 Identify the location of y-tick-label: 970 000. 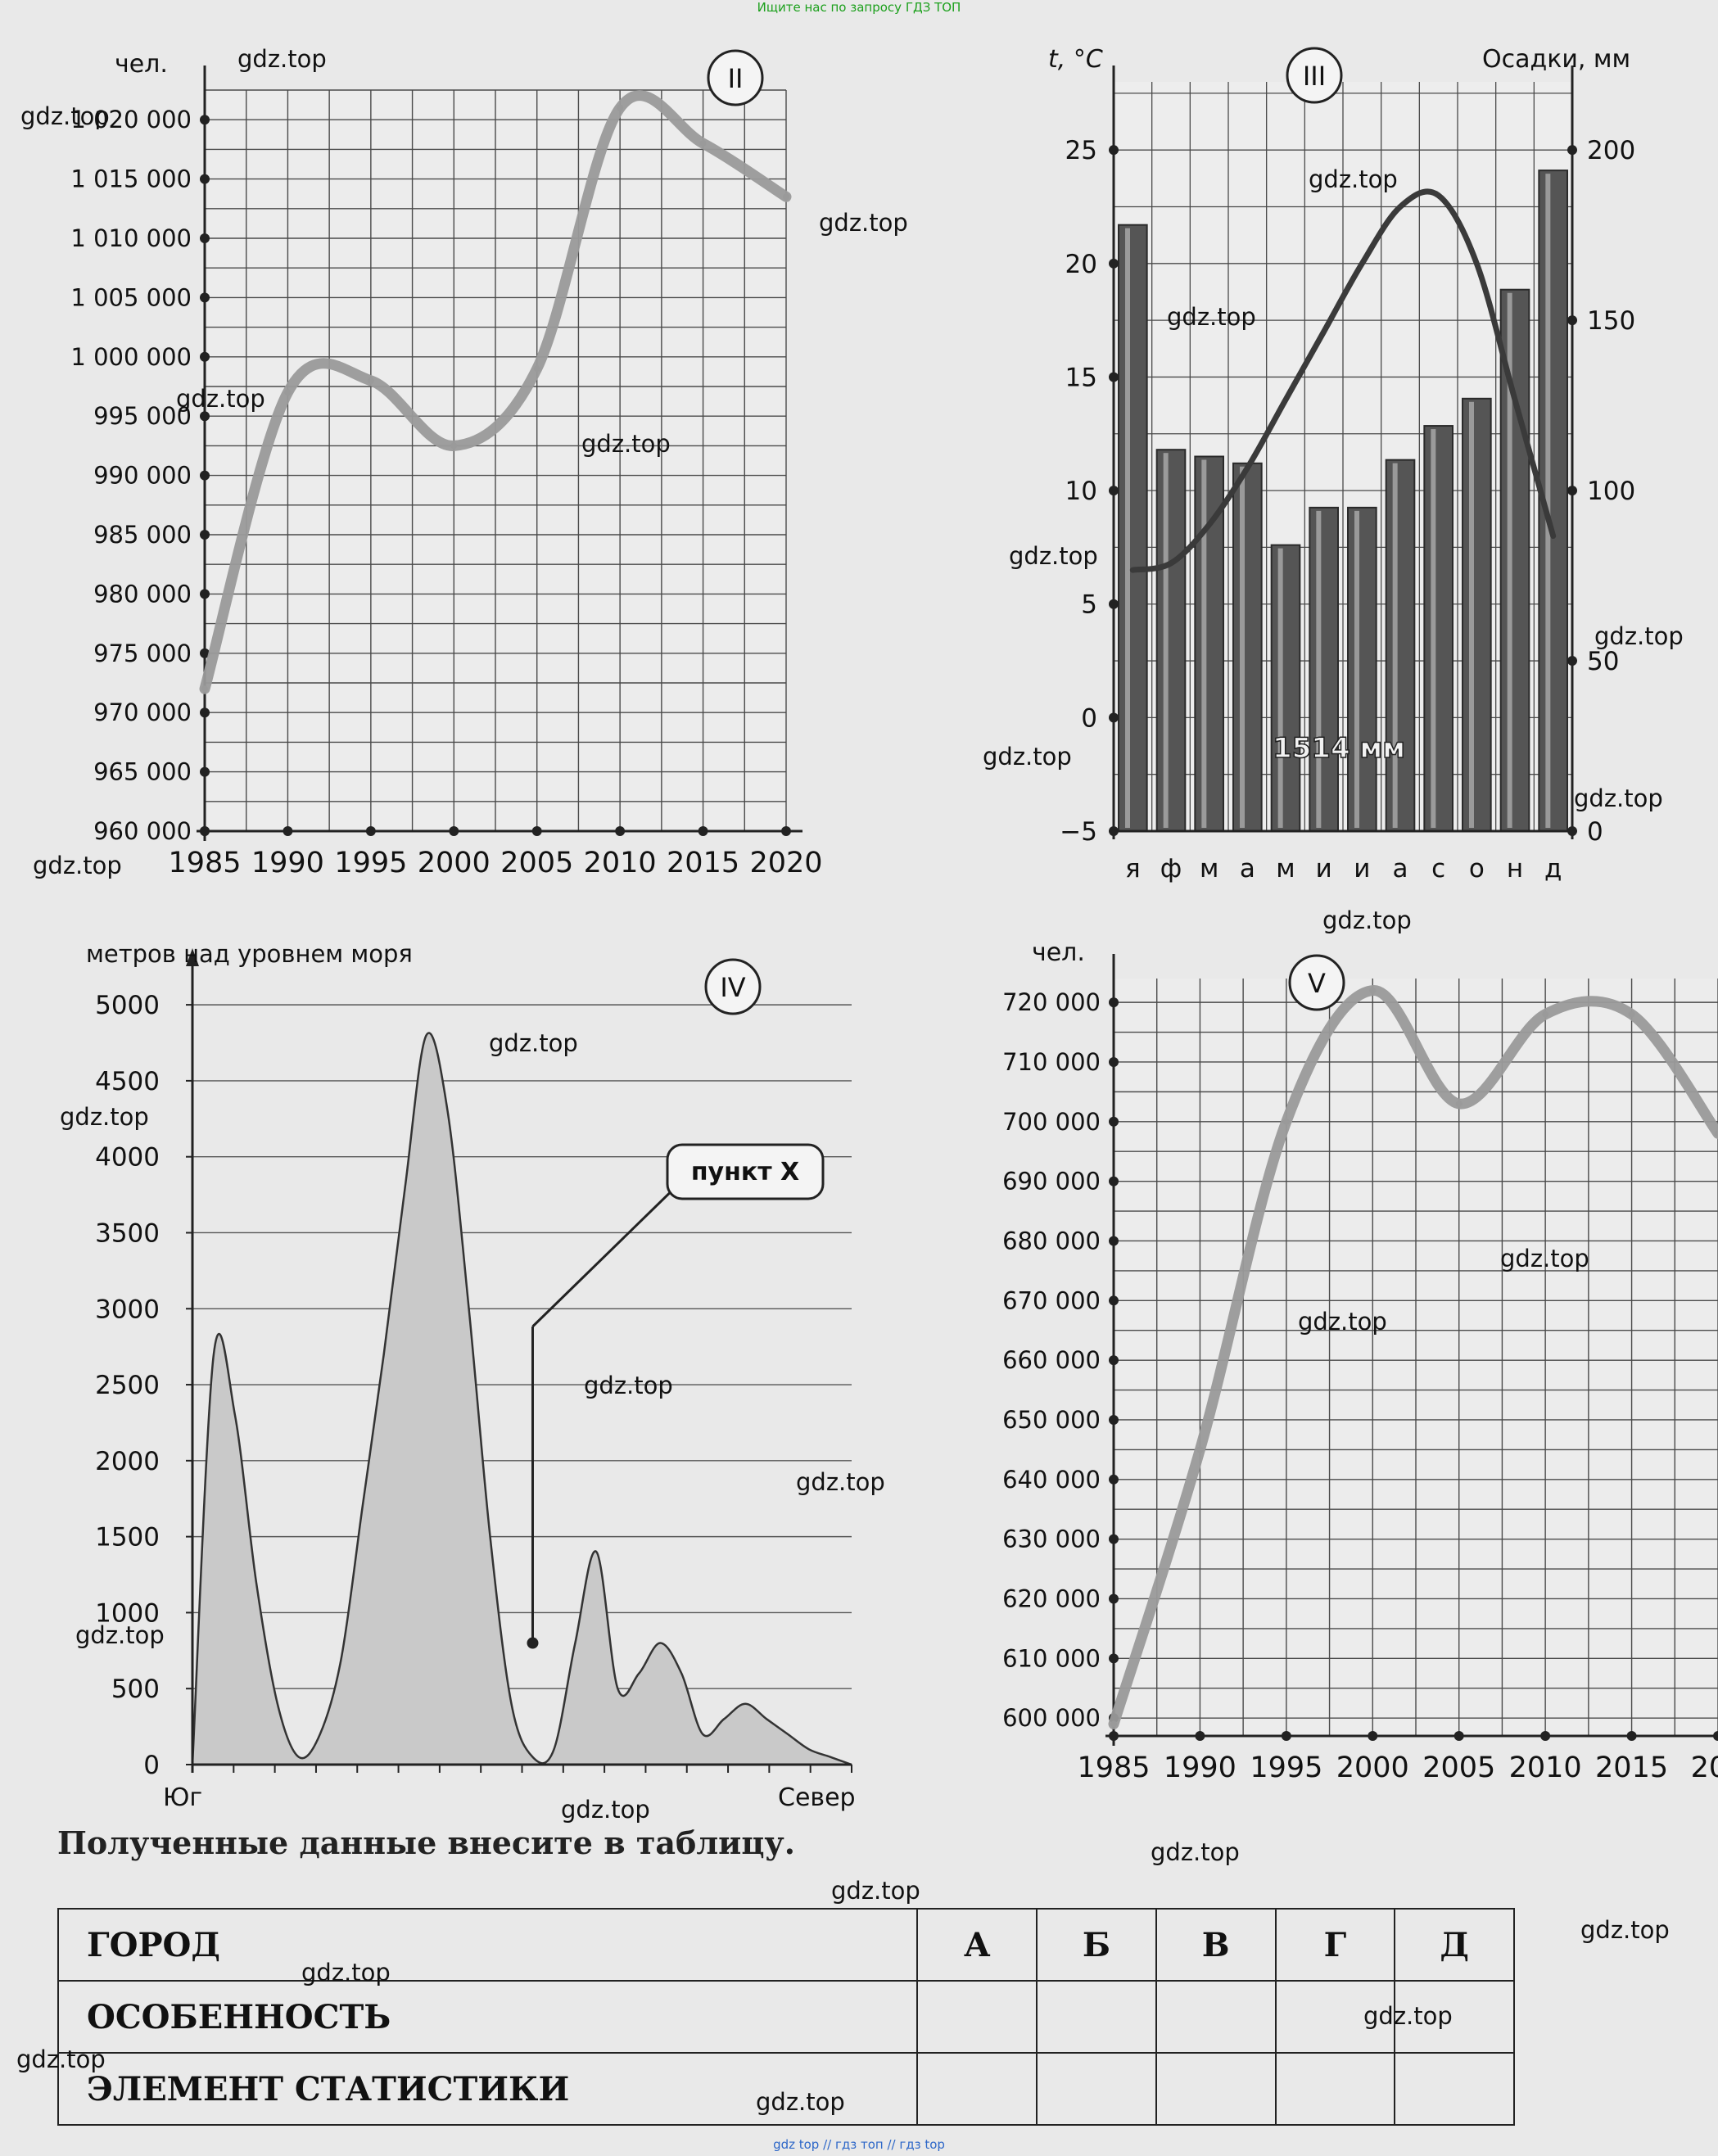
(142, 712).